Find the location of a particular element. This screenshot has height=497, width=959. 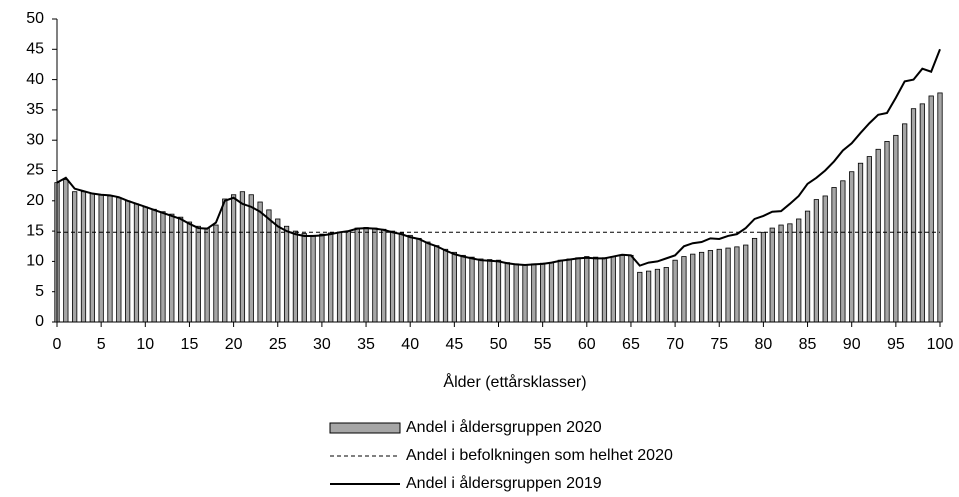

x-tick-label: 45 is located at coordinates (454, 344).